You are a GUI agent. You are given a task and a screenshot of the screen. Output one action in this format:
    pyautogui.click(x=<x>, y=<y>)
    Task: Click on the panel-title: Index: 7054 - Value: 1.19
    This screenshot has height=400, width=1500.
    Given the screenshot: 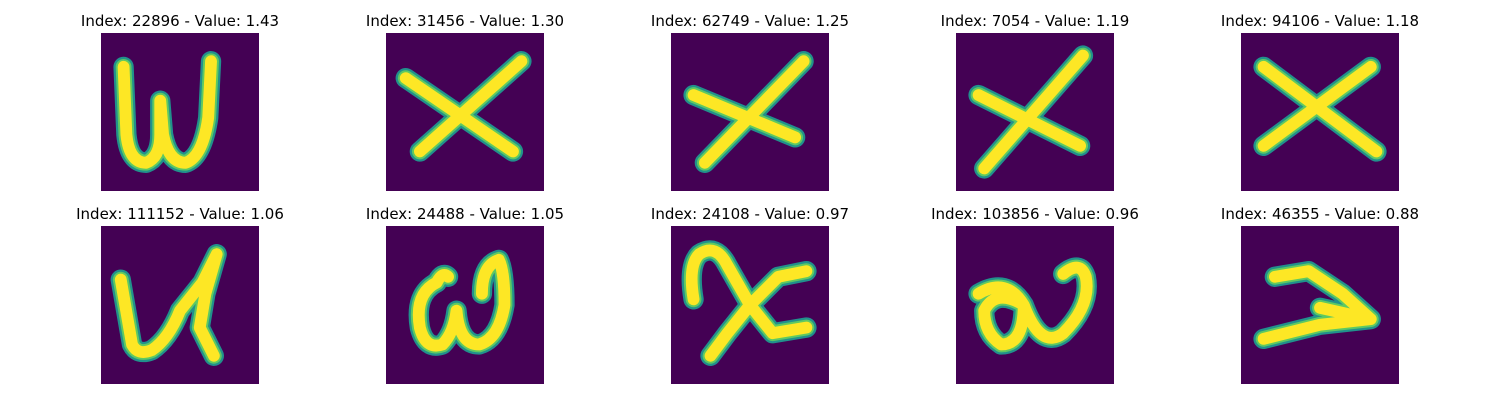 What is the action you would take?
    pyautogui.click(x=1035, y=21)
    